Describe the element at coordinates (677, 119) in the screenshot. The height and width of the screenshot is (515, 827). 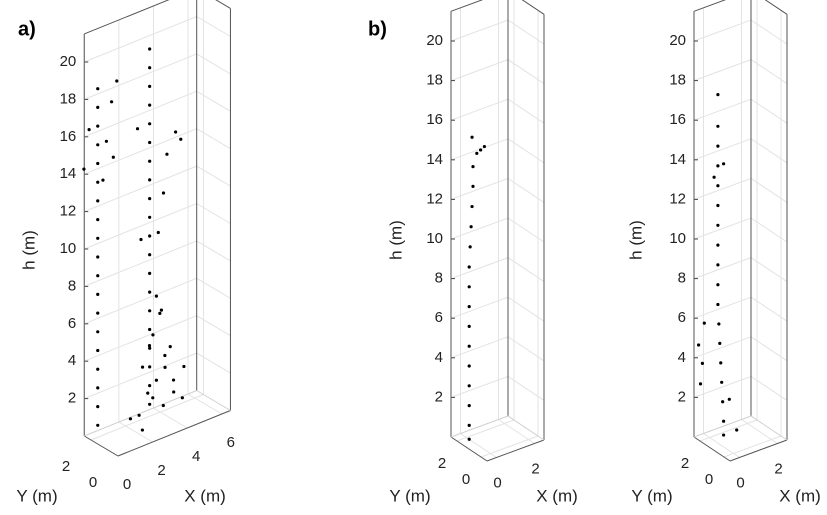
I see `z-tick-label: 16` at that location.